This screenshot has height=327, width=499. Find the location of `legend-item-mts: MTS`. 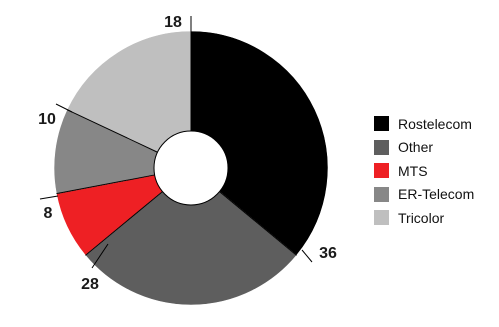

legend-item-mts: MTS is located at coordinates (424, 171).